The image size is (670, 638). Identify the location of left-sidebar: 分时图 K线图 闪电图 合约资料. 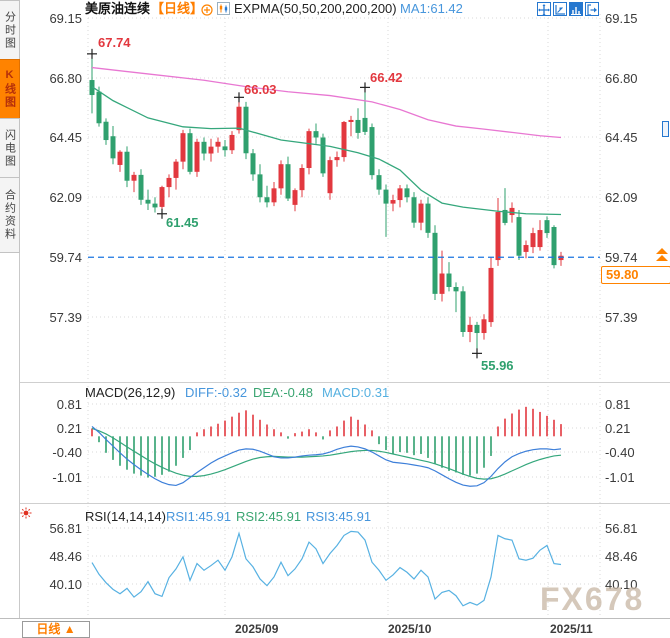
(10, 309).